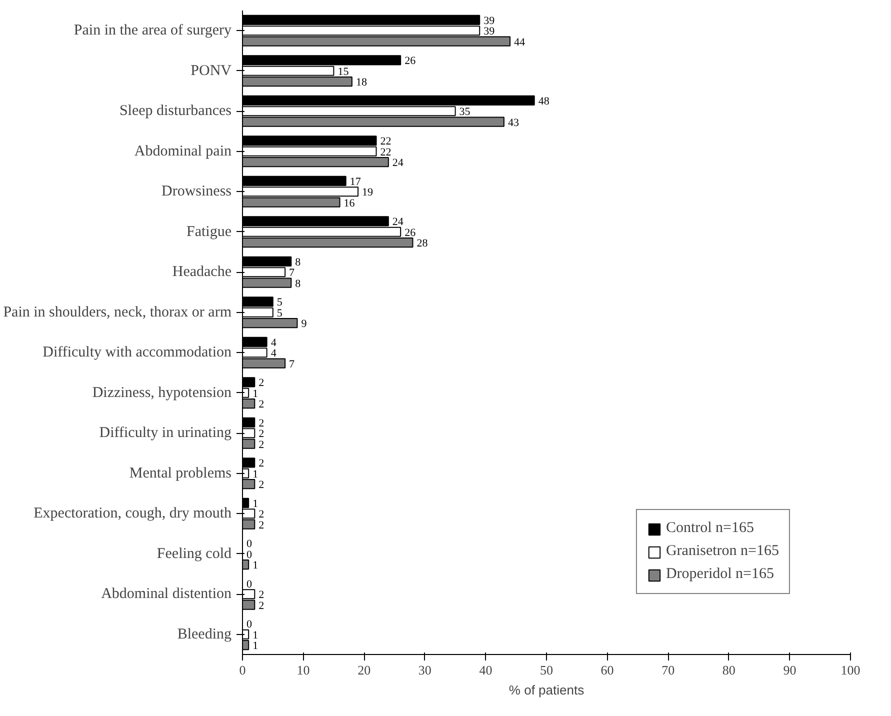  Describe the element at coordinates (209, 232) in the screenshot. I see `y-tick-label: Fatigue` at that location.